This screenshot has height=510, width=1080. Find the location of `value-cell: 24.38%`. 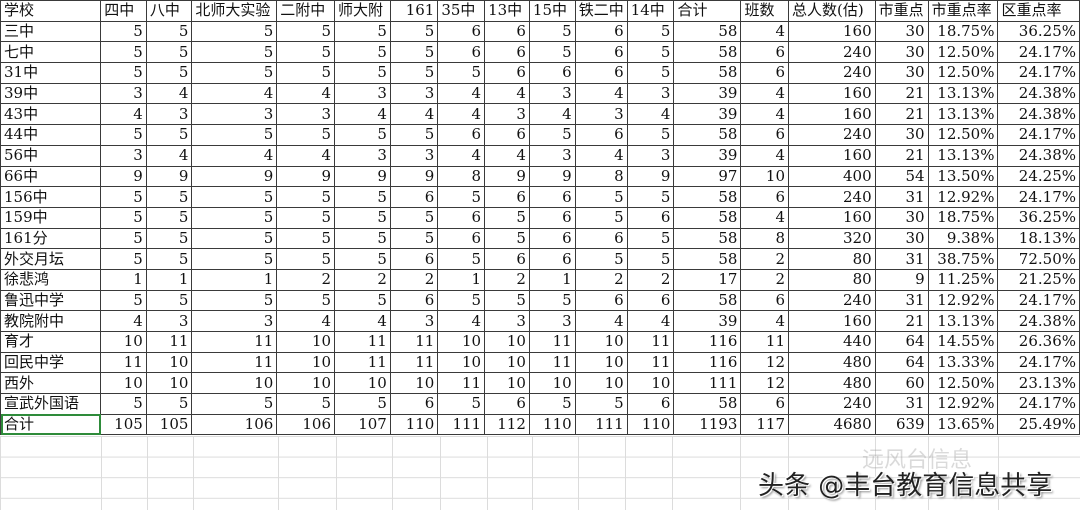

value-cell: 24.38% is located at coordinates (1038, 114).